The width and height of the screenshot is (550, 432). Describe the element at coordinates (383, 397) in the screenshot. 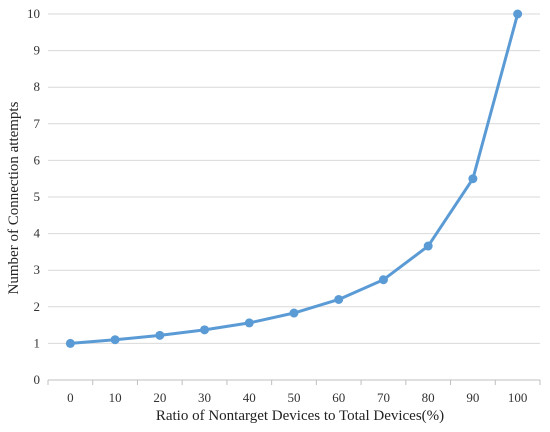

I see `x-tick-label-70: 70` at that location.